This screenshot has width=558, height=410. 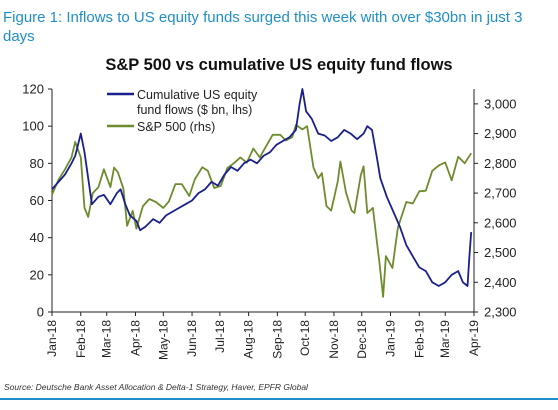 I want to click on x-tick-label: Jan-19, so click(x=391, y=338).